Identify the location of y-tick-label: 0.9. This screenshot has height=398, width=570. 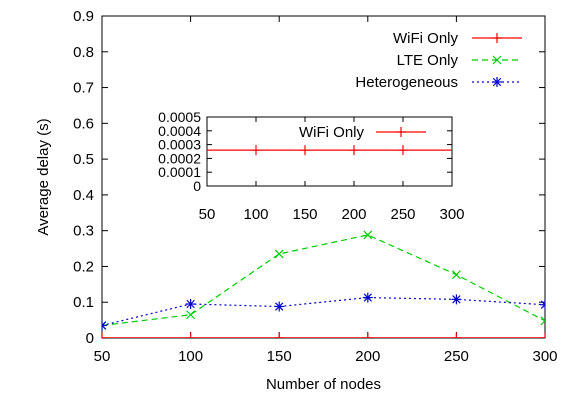
(83, 16).